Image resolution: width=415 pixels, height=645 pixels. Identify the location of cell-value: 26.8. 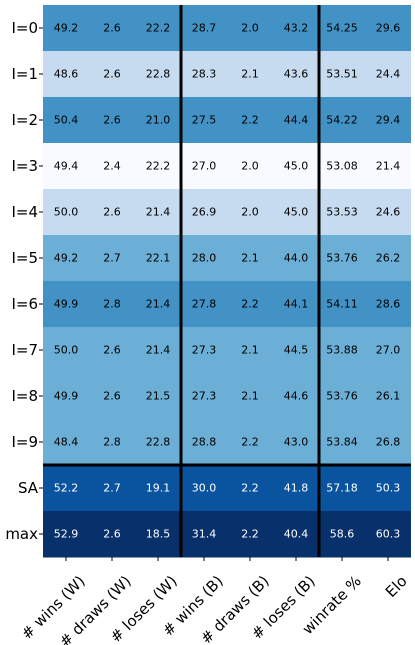
(388, 442).